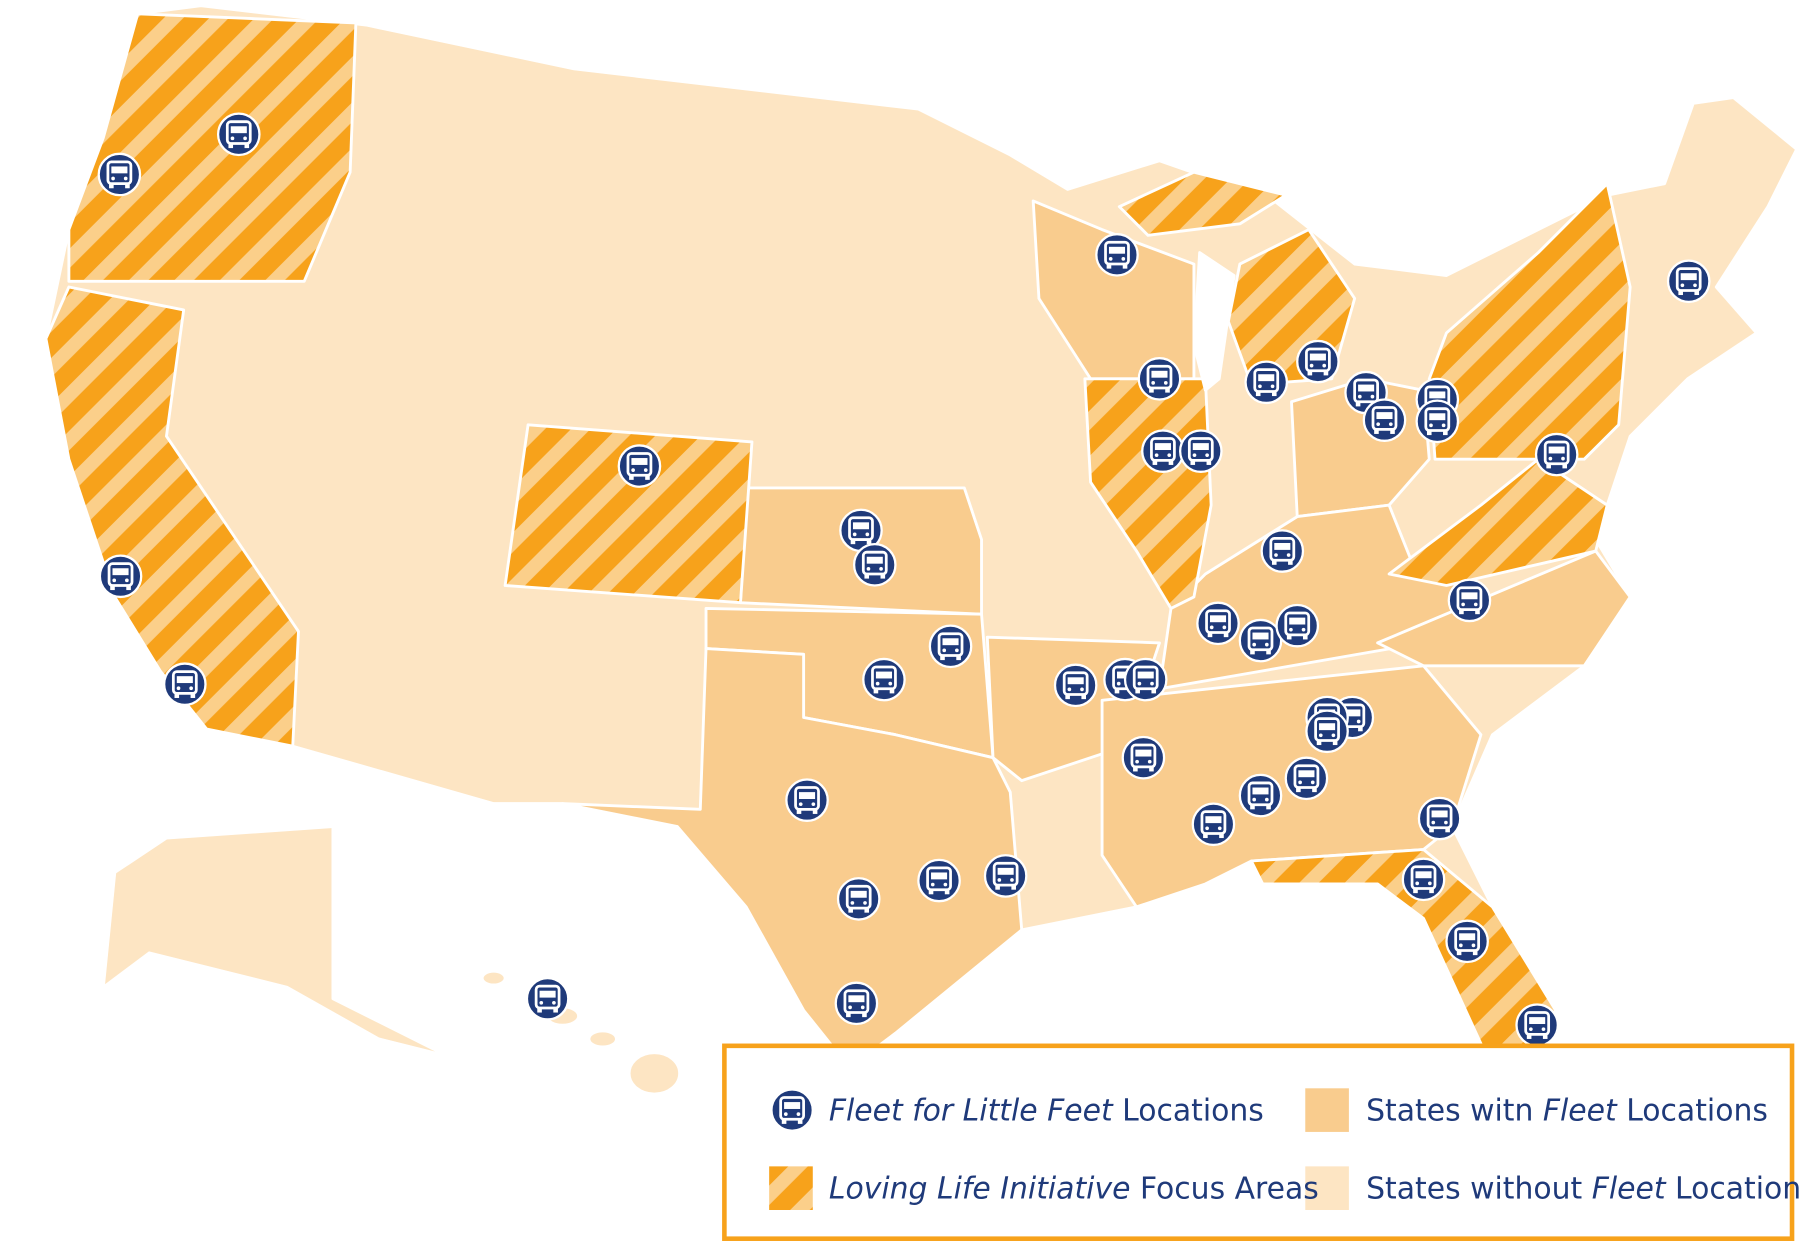  Describe the element at coordinates (980, 1188) in the screenshot. I see `legend-italic: Loving Life Initiative` at that location.